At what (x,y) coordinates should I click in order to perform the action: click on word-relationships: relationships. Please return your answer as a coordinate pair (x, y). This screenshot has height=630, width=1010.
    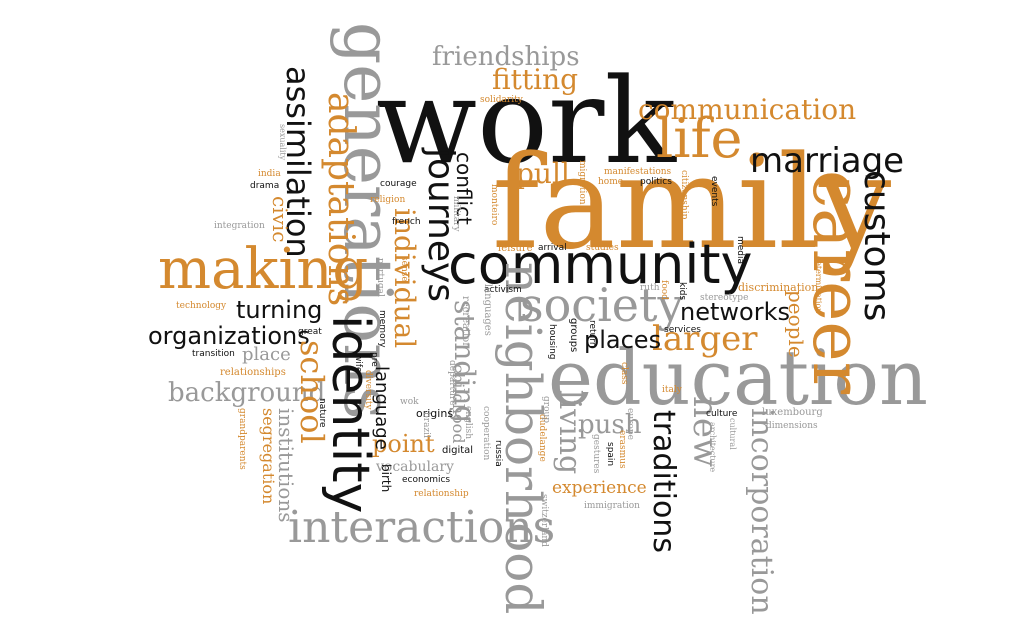
    Looking at the image, I should click on (253, 372).